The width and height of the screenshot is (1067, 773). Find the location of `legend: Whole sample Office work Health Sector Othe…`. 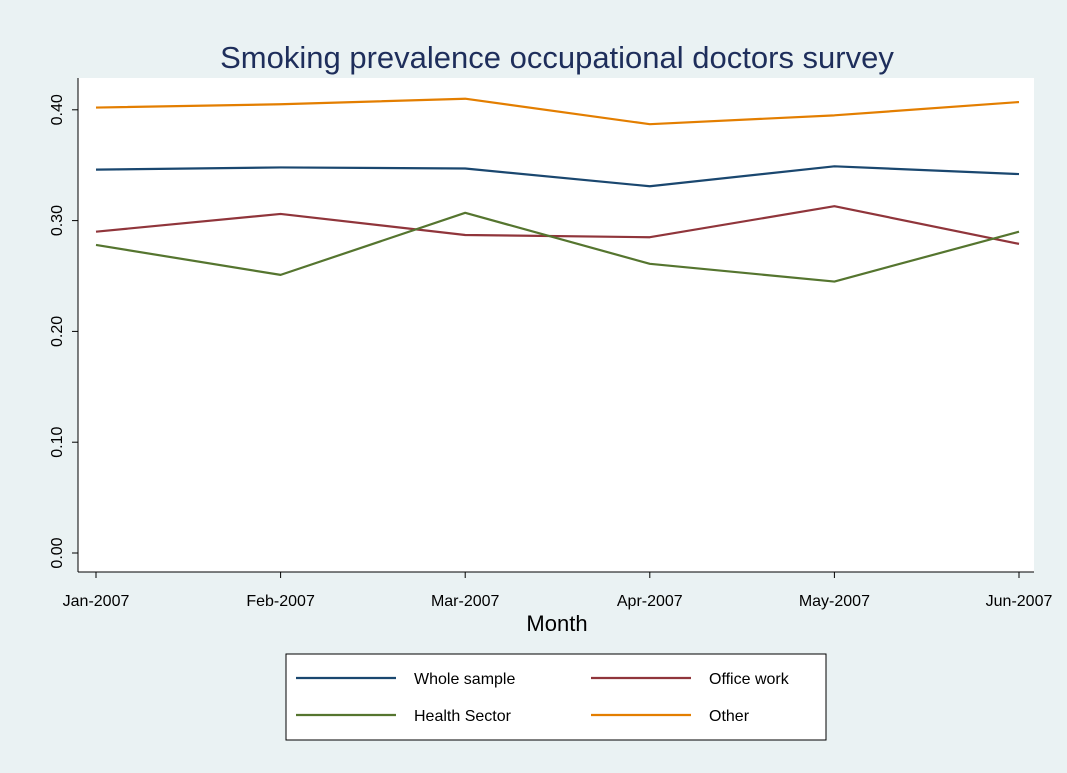

legend: Whole sample Office work Health Sector Othe… is located at coordinates (543, 698).